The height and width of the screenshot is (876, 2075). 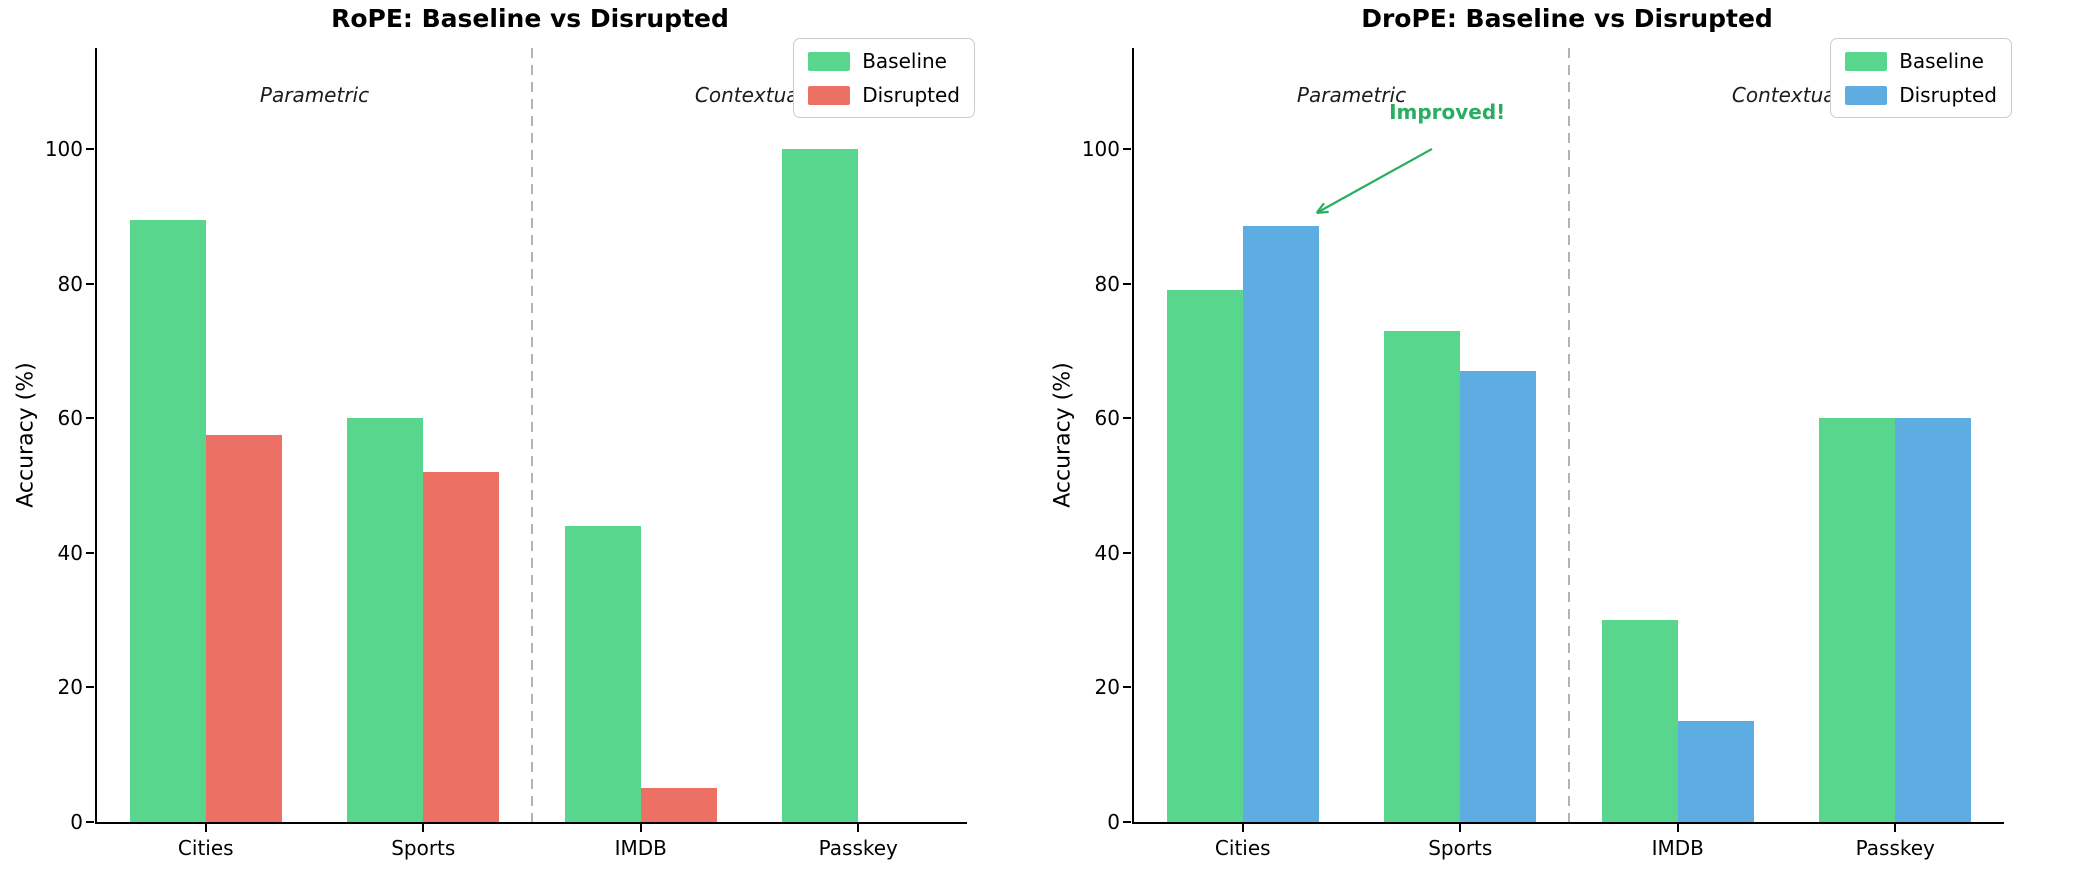 I want to click on bar-disrupted-passkey, so click(x=1933, y=620).